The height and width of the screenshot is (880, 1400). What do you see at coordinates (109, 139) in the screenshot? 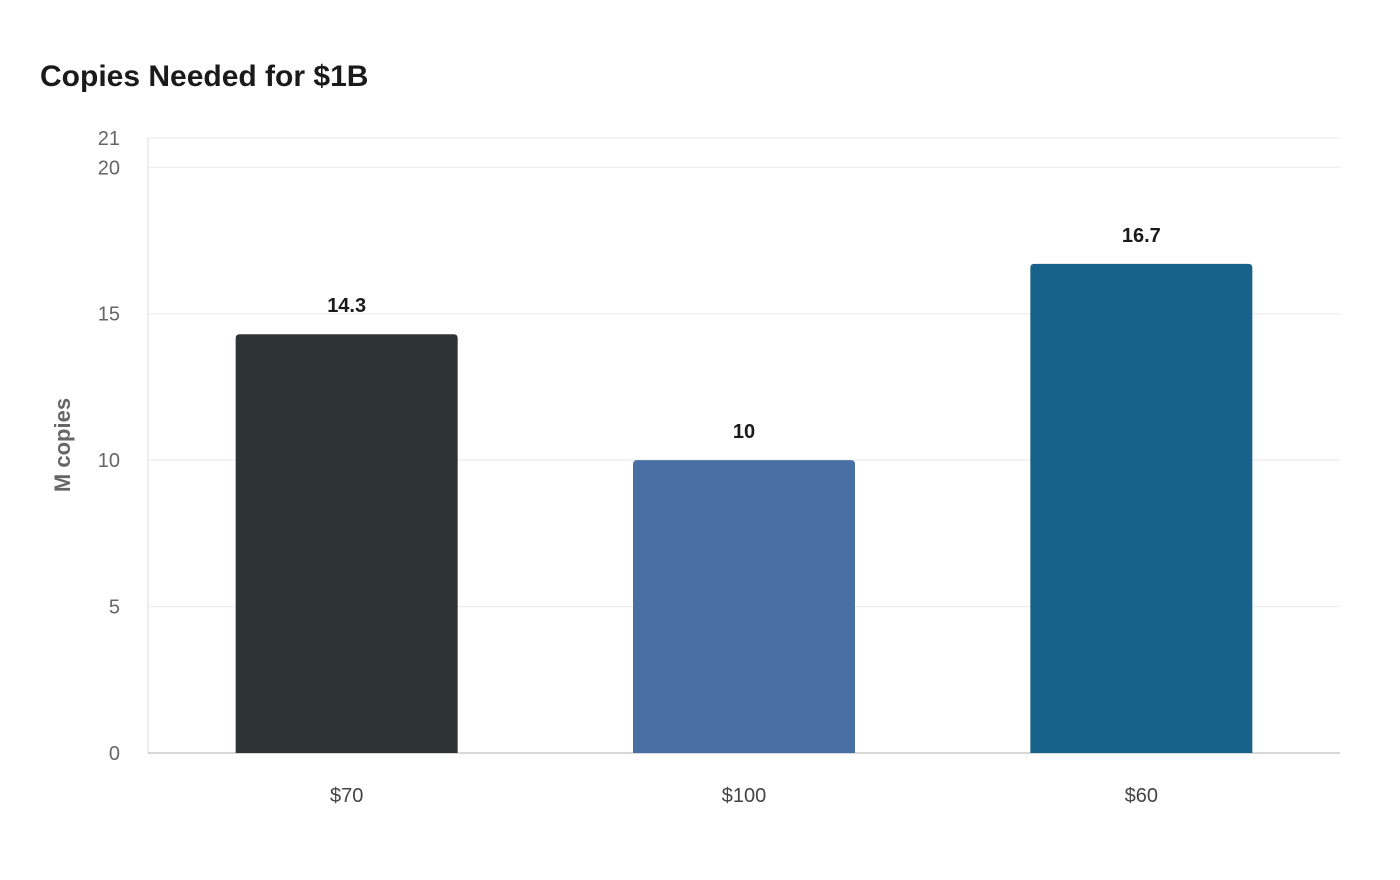
I see `y-tick-label: 21` at bounding box center [109, 139].